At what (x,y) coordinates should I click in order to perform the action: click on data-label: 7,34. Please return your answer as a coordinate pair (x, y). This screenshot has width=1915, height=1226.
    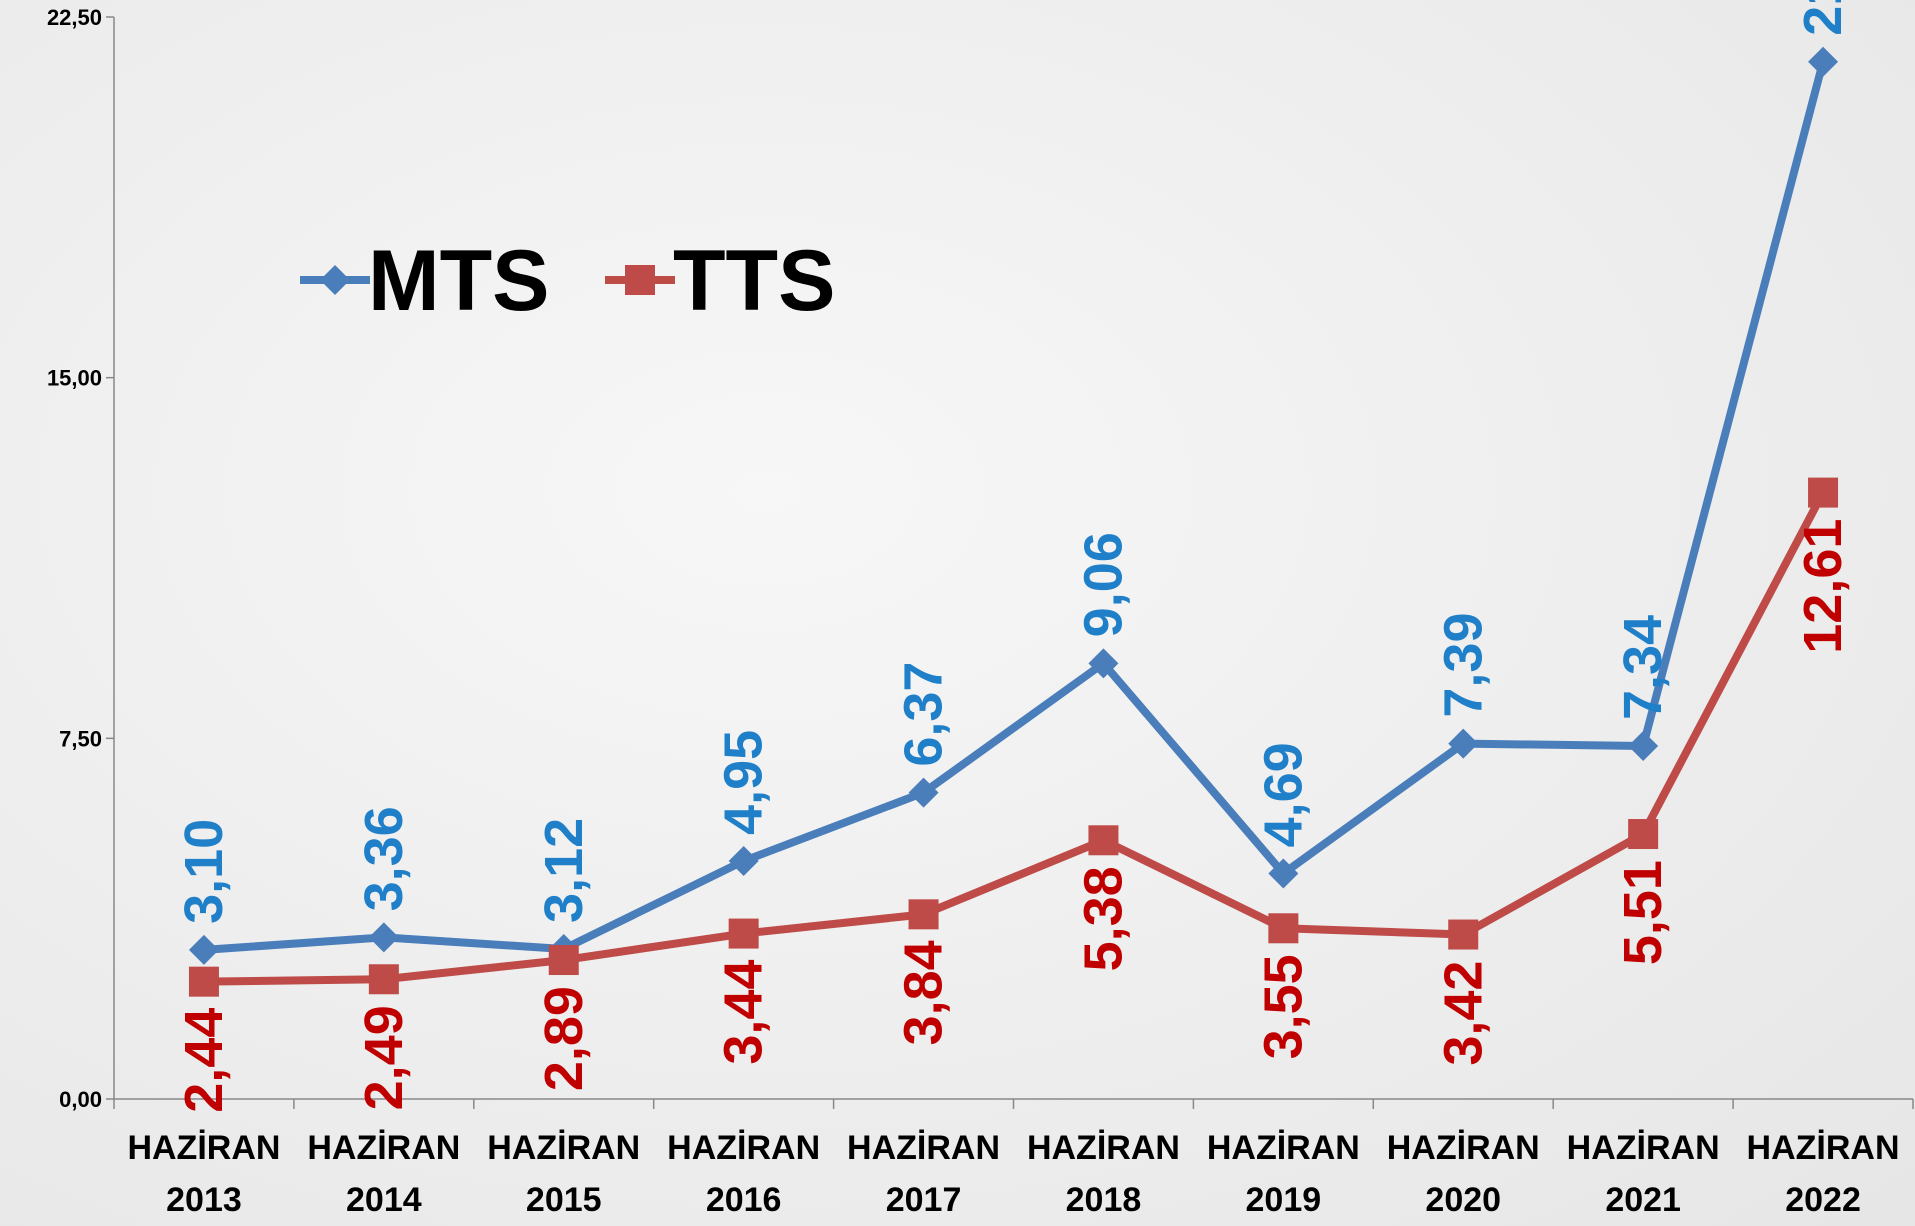
    Looking at the image, I should click on (1643, 667).